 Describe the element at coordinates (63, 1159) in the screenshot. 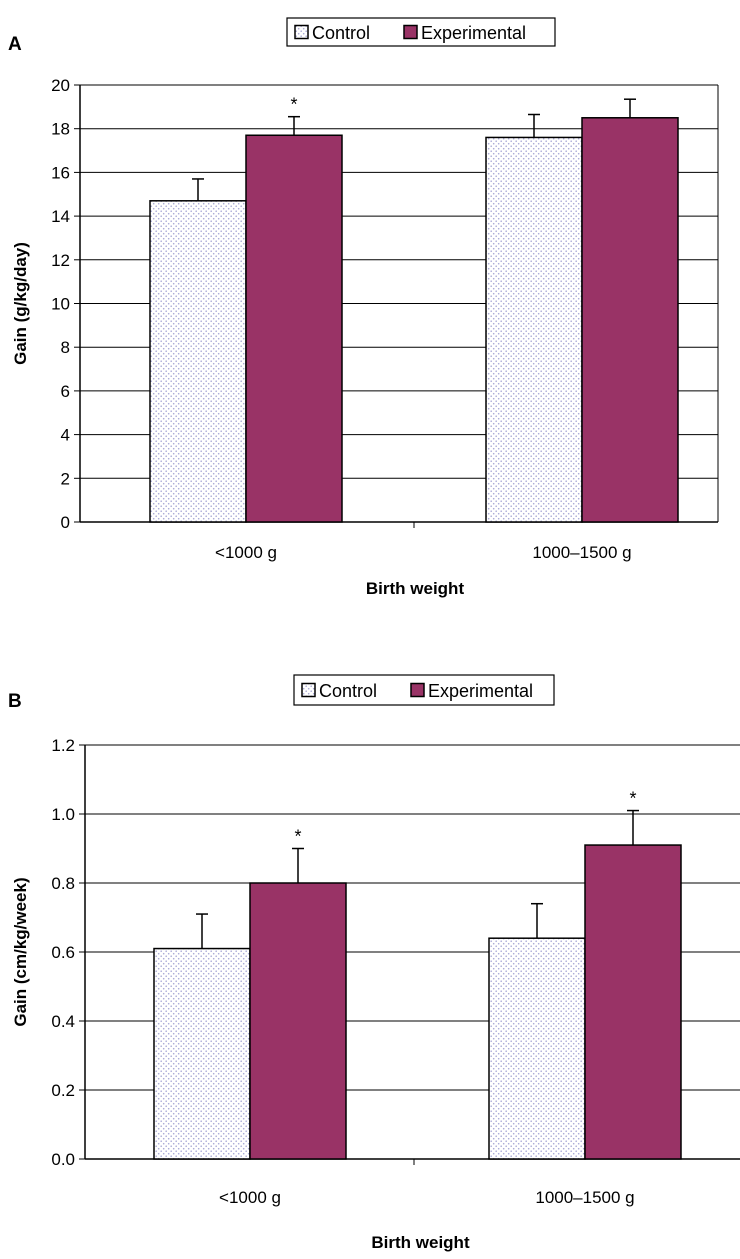

I see `y-tick-label: 0.0` at that location.